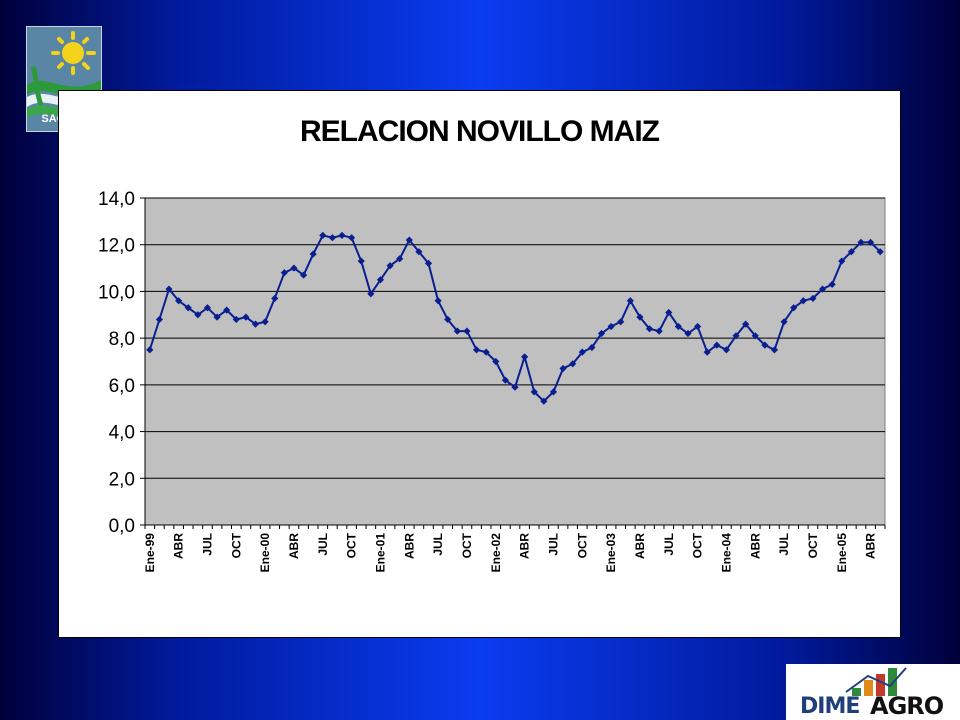  I want to click on y-tick-label: 14,0, so click(116, 199).